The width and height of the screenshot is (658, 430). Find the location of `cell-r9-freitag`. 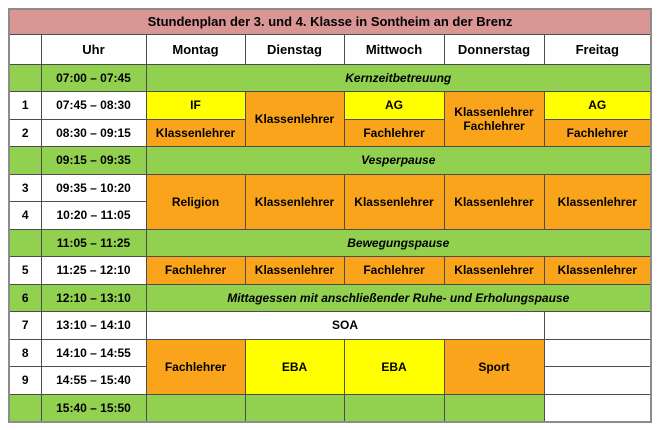

cell-r9-freitag is located at coordinates (597, 380).